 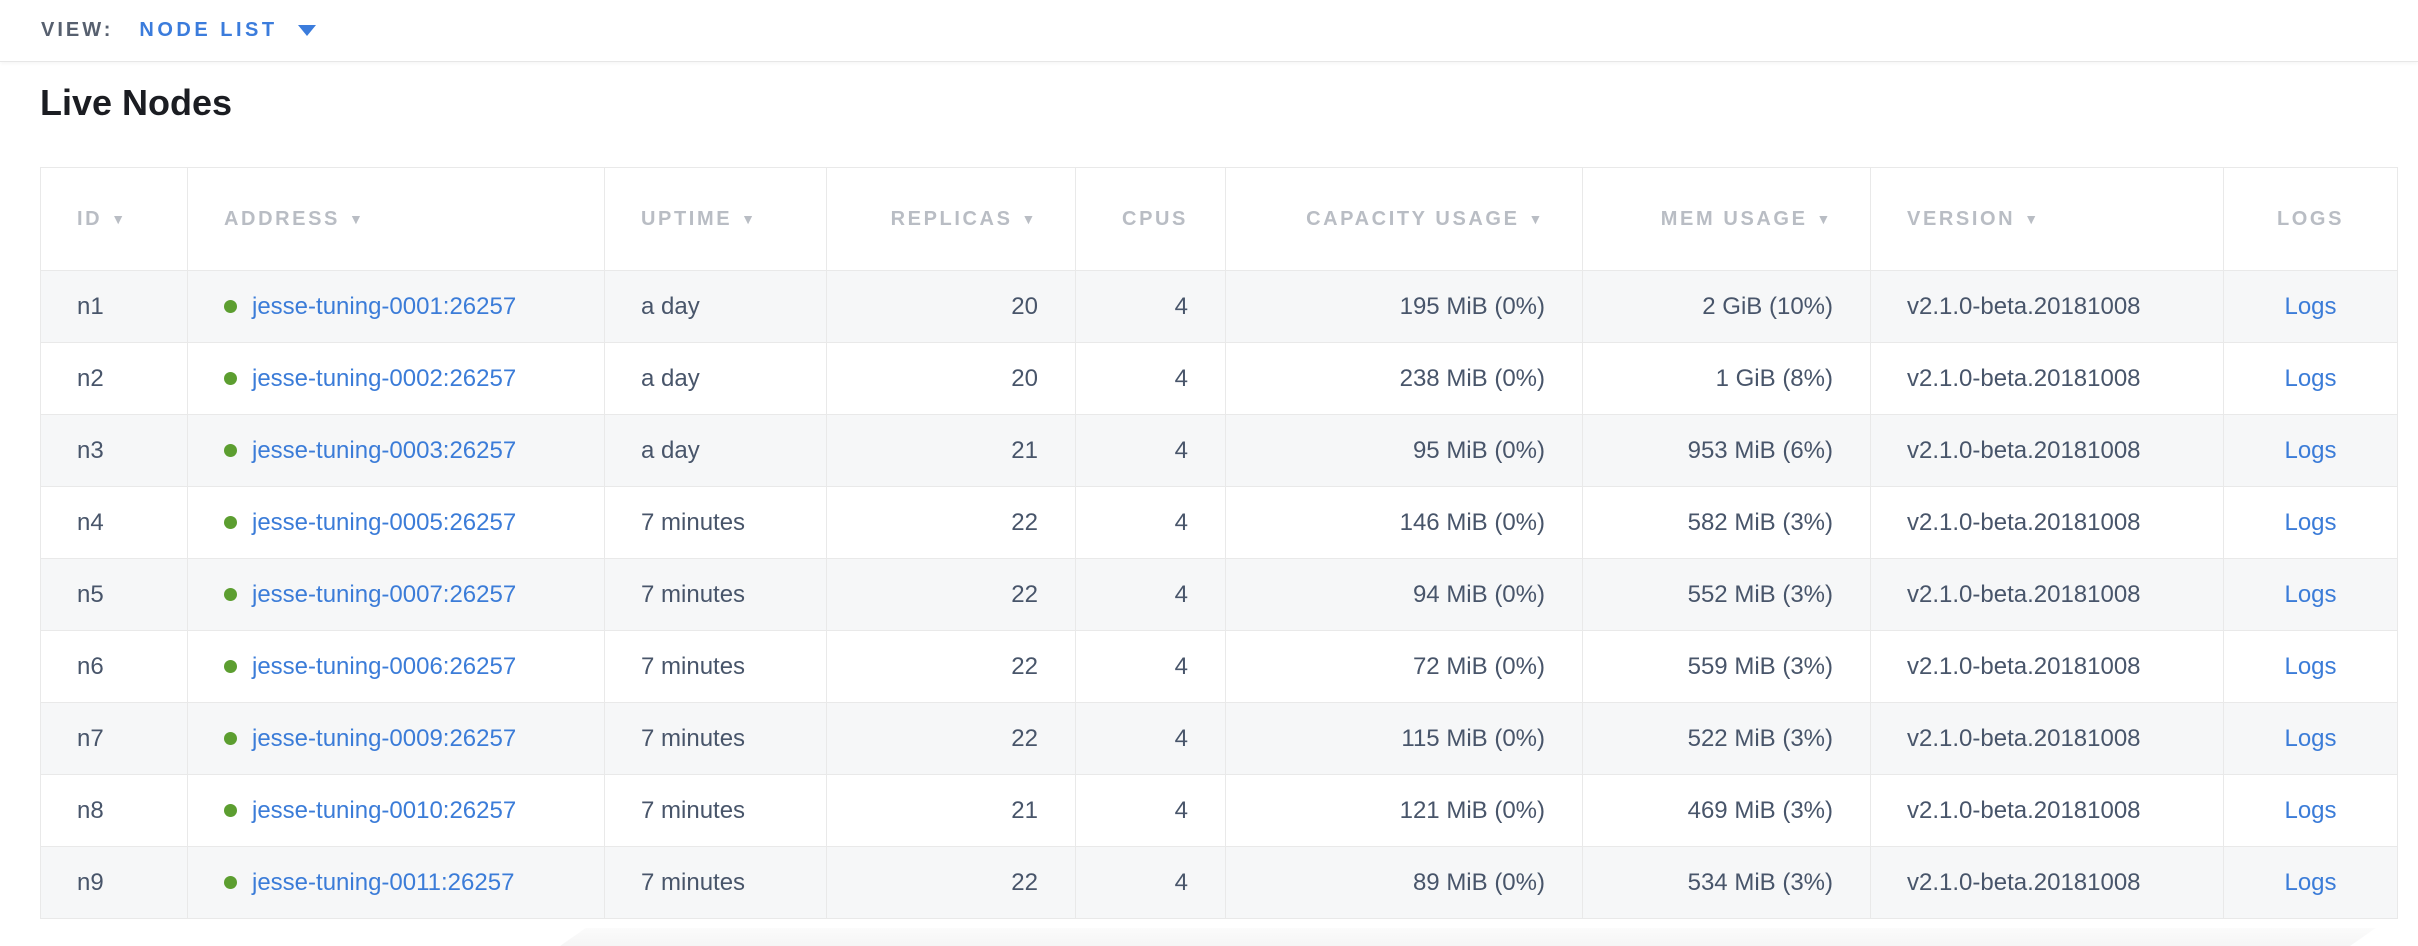 What do you see at coordinates (1404, 594) in the screenshot?
I see `capacity-cell: 94 MiB (0%)` at bounding box center [1404, 594].